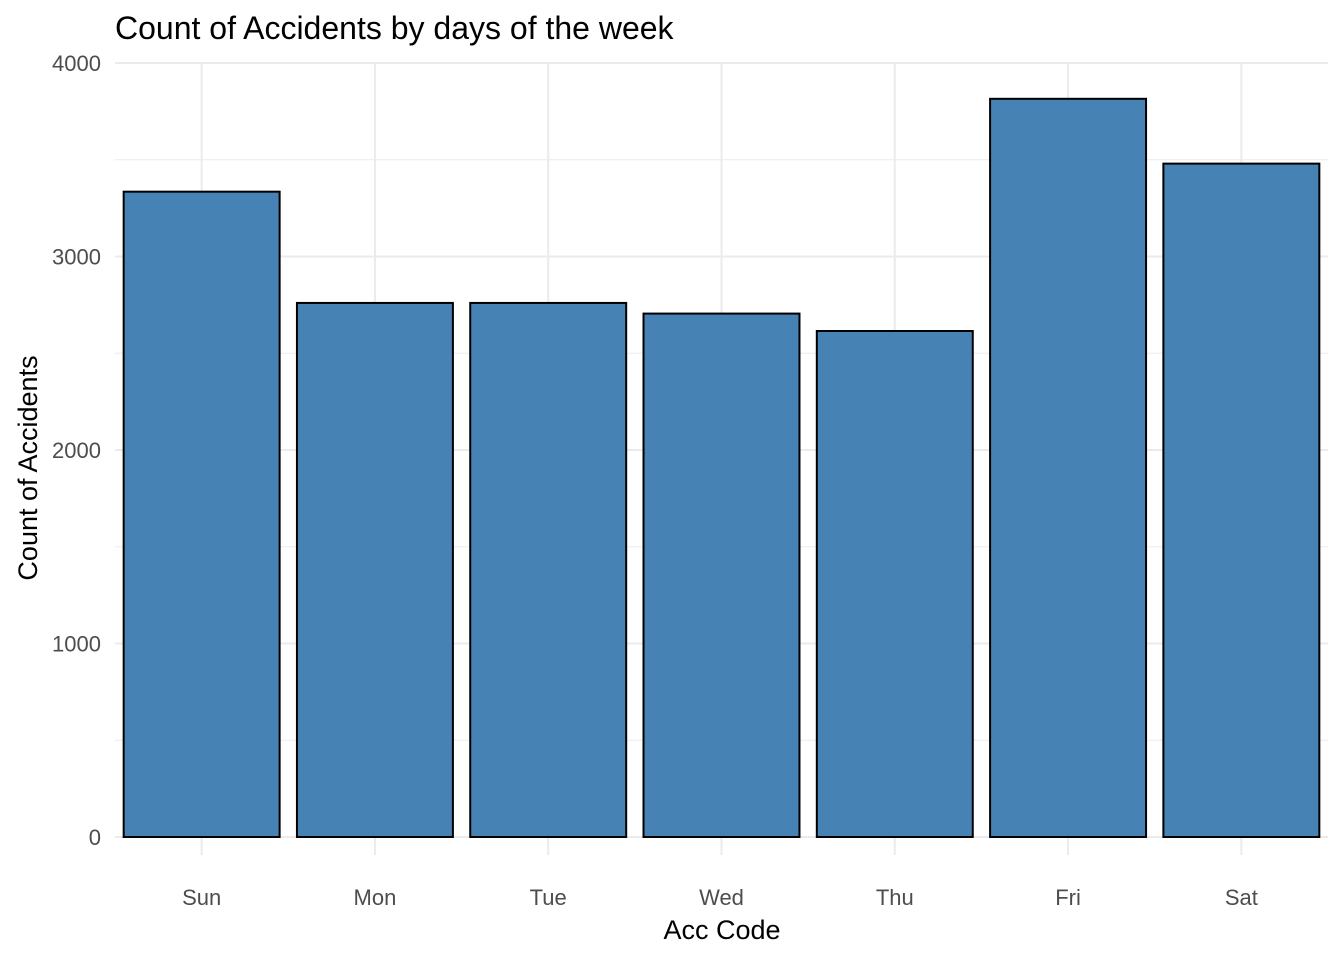  What do you see at coordinates (1241, 500) in the screenshot?
I see `bar-sat` at bounding box center [1241, 500].